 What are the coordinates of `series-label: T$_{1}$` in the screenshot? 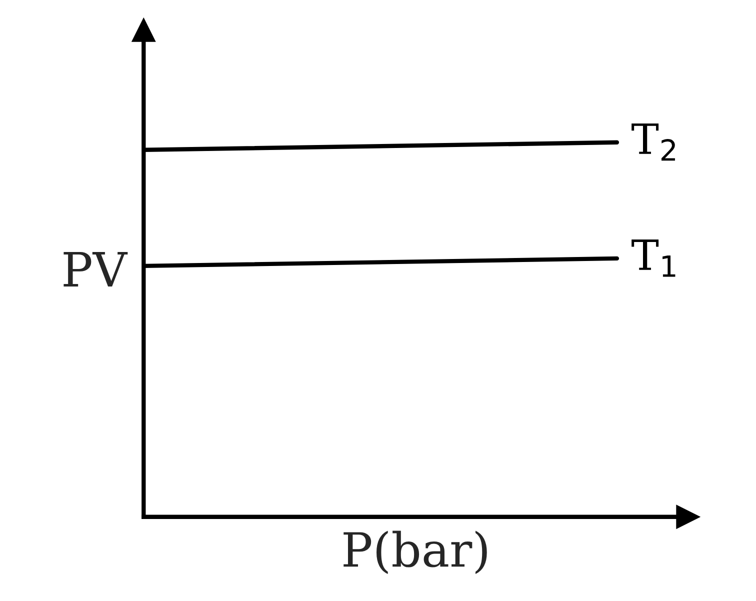 It's located at (654, 258).